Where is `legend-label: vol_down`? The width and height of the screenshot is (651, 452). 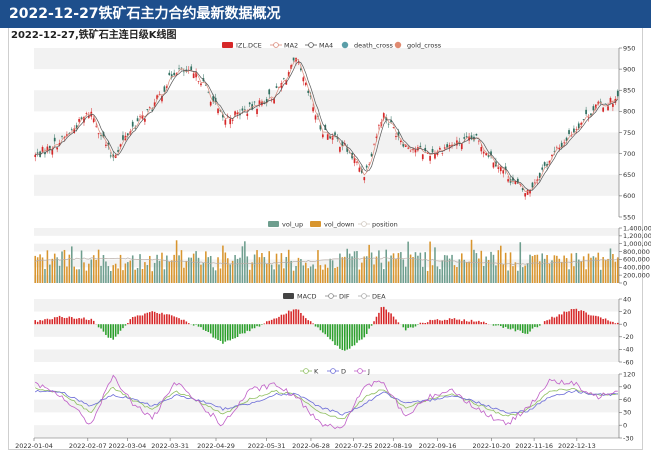 legend-label: vol_down is located at coordinates (339, 224).